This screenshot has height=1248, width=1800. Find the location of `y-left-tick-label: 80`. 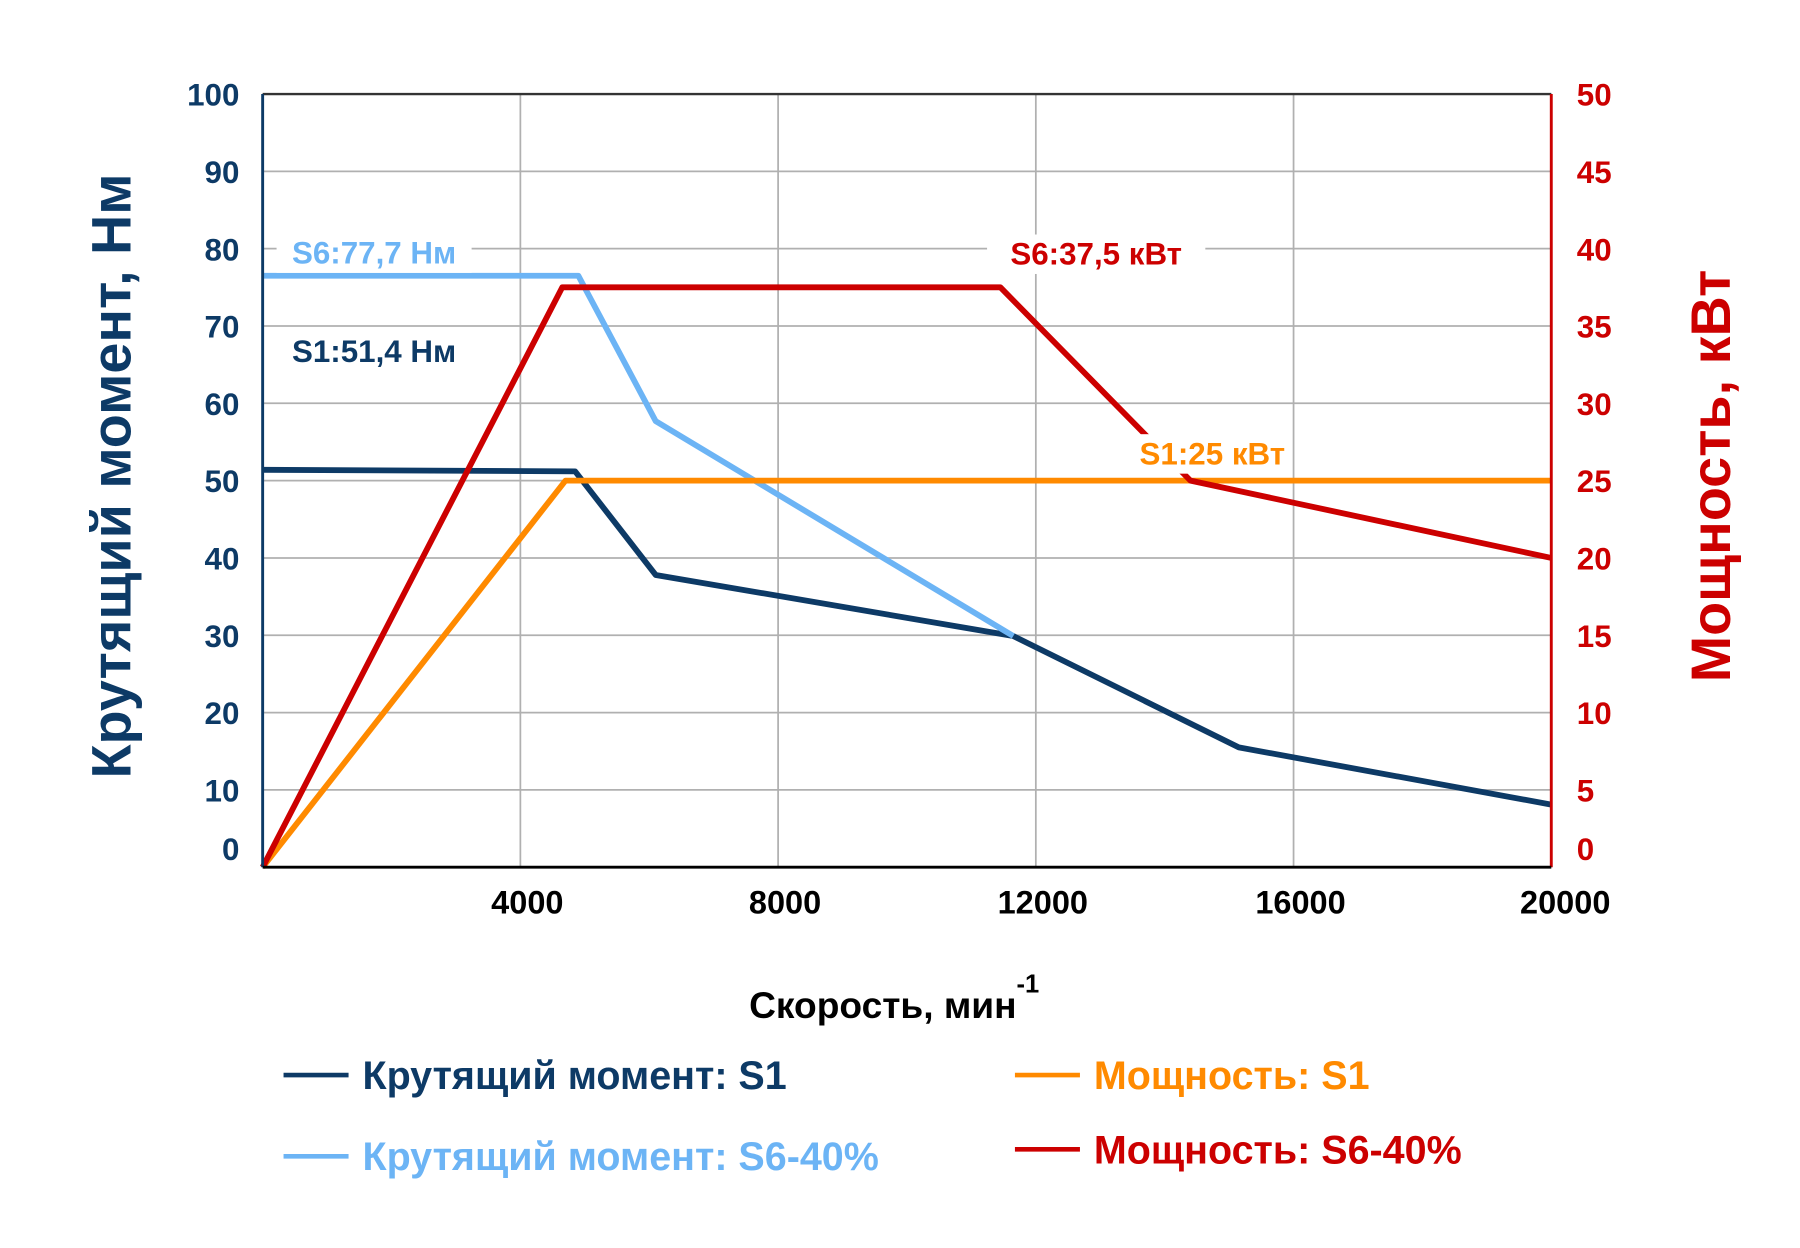

y-left-tick-label: 80 is located at coordinates (222, 249).